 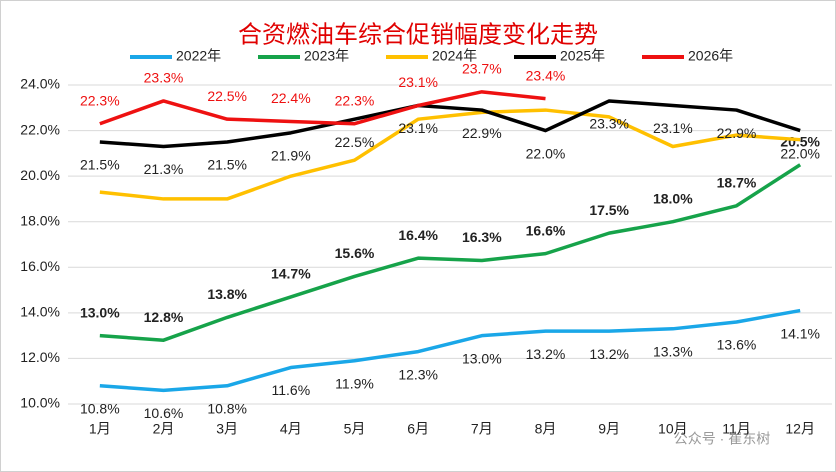 I want to click on data-label: 11.6%, so click(x=290, y=390).